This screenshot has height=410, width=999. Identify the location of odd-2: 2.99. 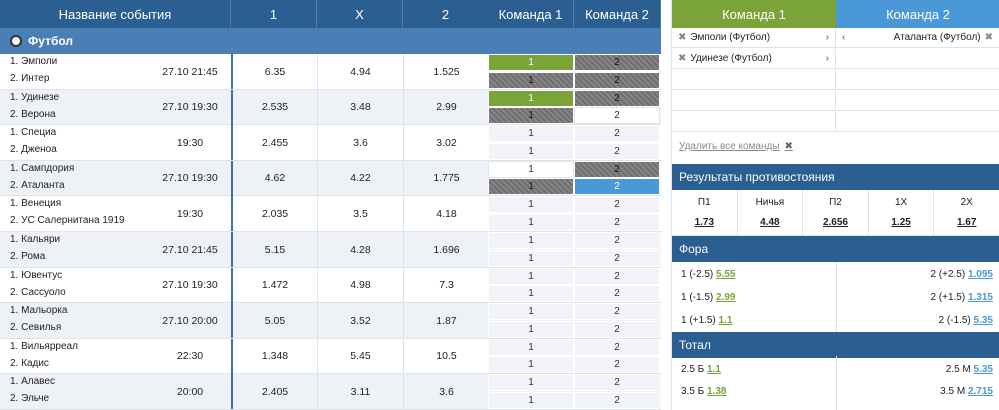
(446, 107).